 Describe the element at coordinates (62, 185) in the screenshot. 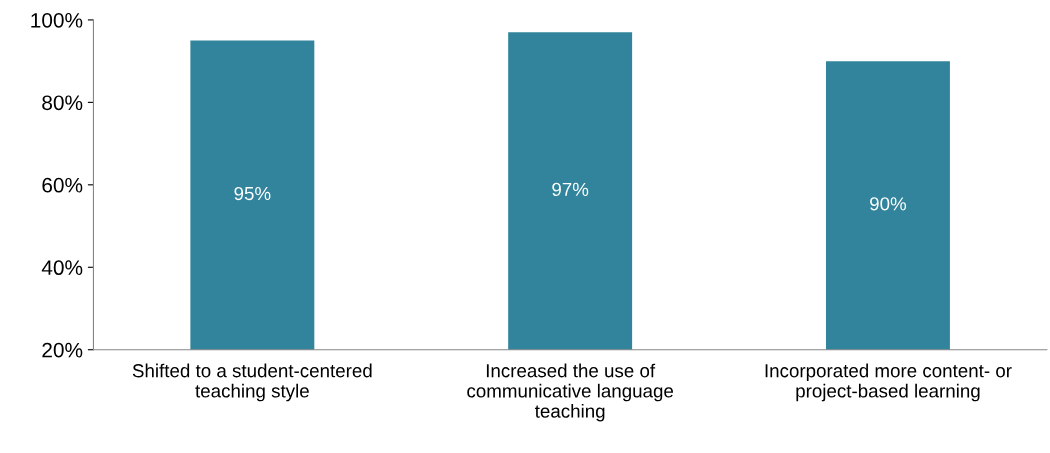

I see `y-tick-label: 60%` at that location.